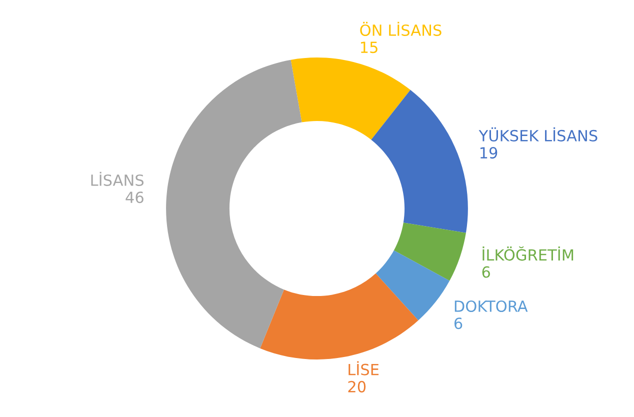  I want to click on data-label: 20, so click(357, 386).